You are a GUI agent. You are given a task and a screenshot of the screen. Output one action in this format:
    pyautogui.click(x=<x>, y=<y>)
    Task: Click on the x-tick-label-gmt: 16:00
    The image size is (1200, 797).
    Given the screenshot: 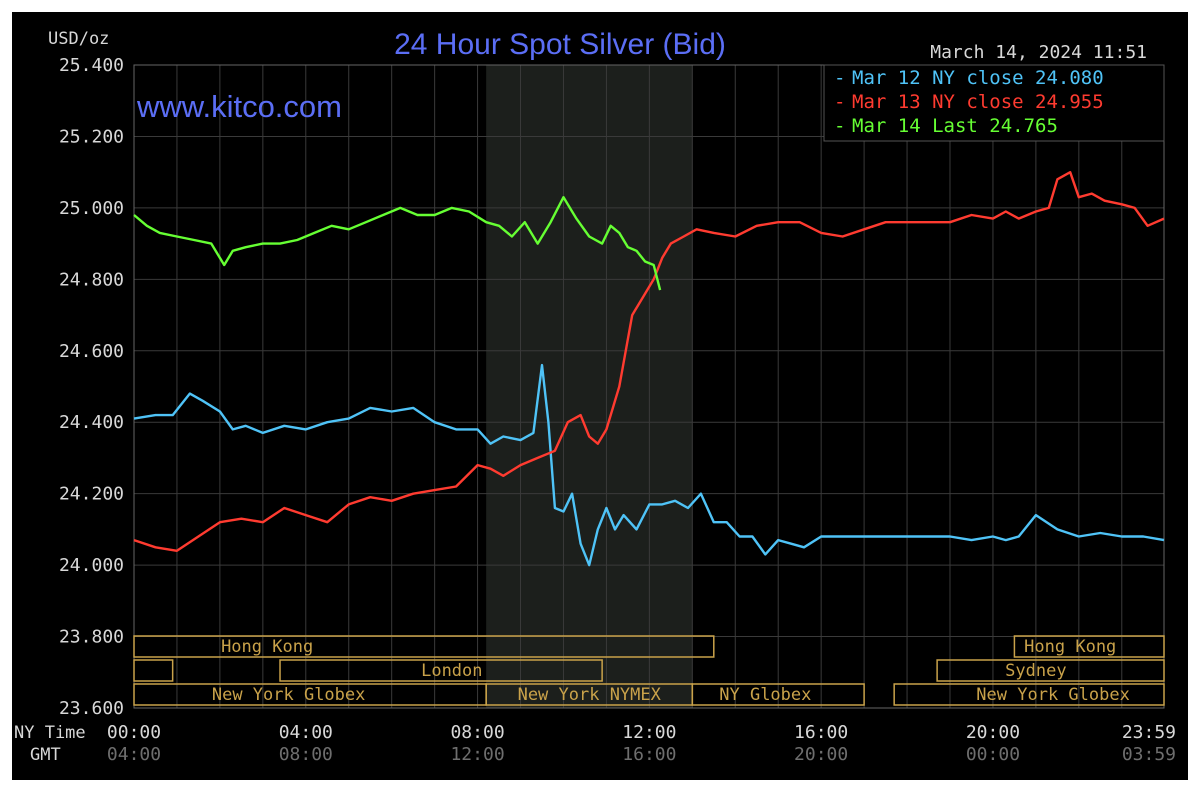 What is the action you would take?
    pyautogui.click(x=649, y=754)
    